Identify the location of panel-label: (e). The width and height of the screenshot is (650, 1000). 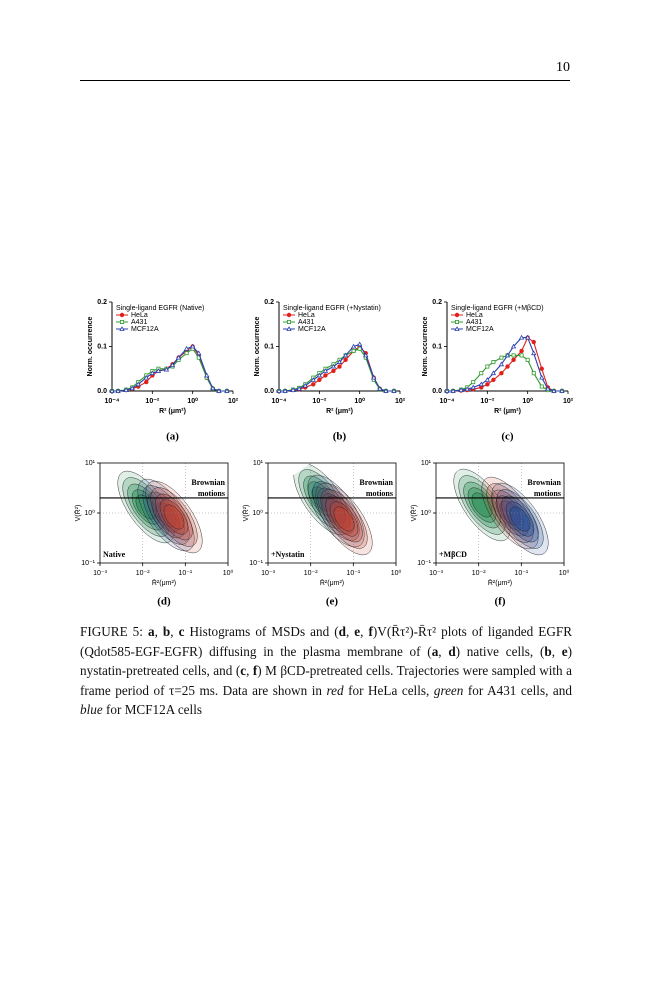
(332, 602).